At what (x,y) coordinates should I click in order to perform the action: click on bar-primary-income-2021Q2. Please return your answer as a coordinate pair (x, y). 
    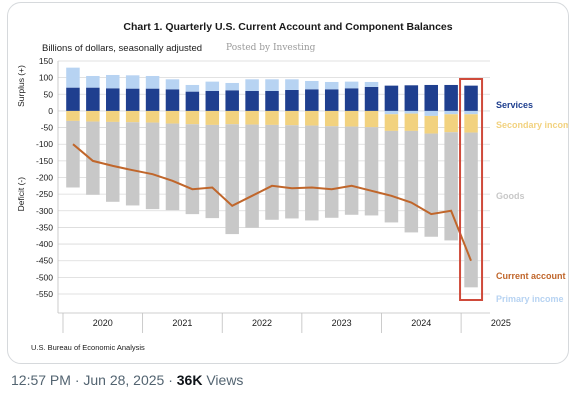
    Looking at the image, I should click on (172, 84).